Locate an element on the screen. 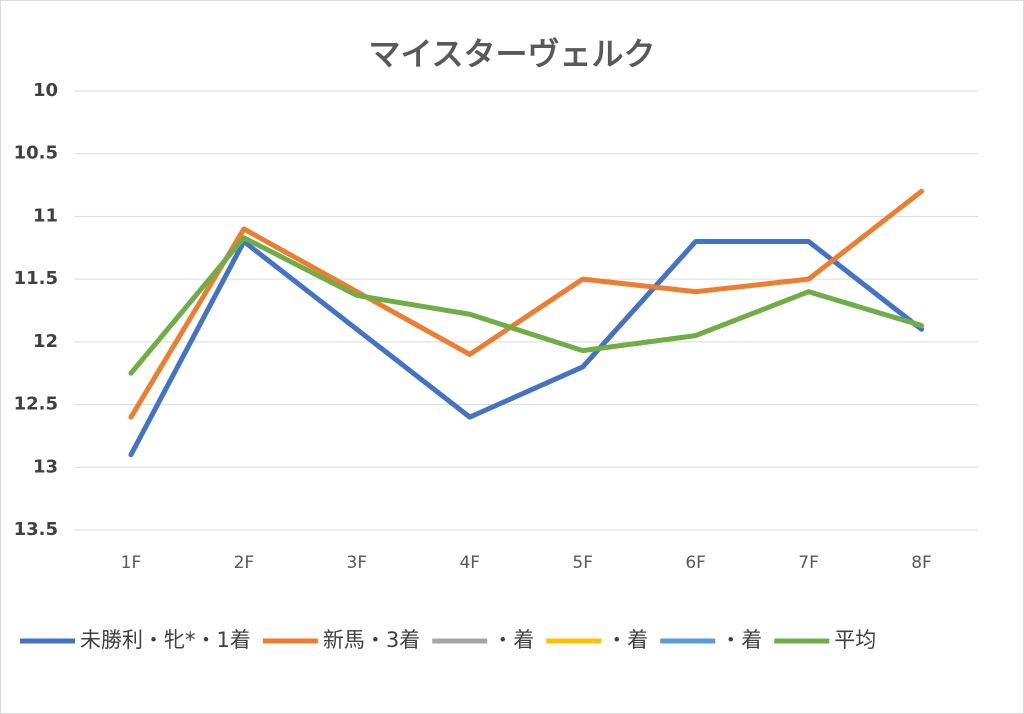 This screenshot has width=1024, height=714. x-tick-label: 3F is located at coordinates (357, 563).